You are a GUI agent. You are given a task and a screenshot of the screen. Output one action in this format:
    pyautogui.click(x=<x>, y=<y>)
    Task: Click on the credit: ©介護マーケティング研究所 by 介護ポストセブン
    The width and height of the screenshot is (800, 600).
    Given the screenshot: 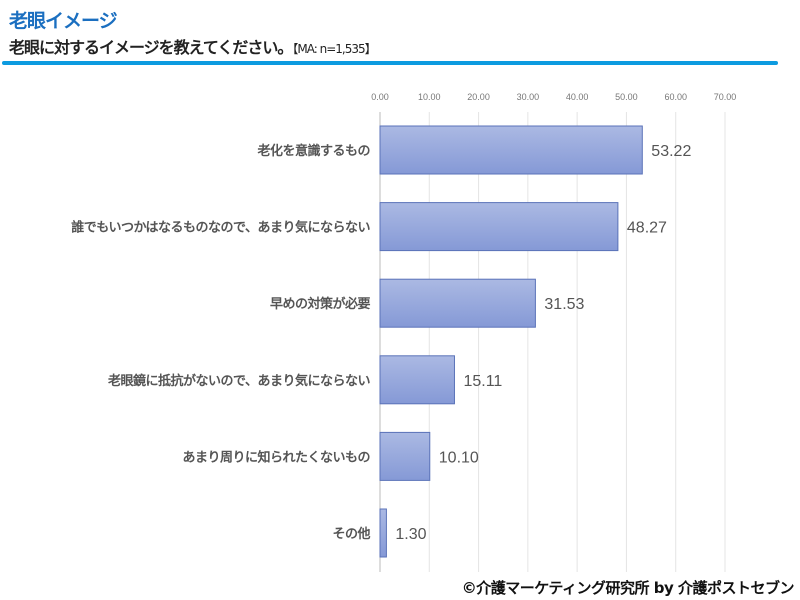 What is the action you would take?
    pyautogui.click(x=628, y=588)
    